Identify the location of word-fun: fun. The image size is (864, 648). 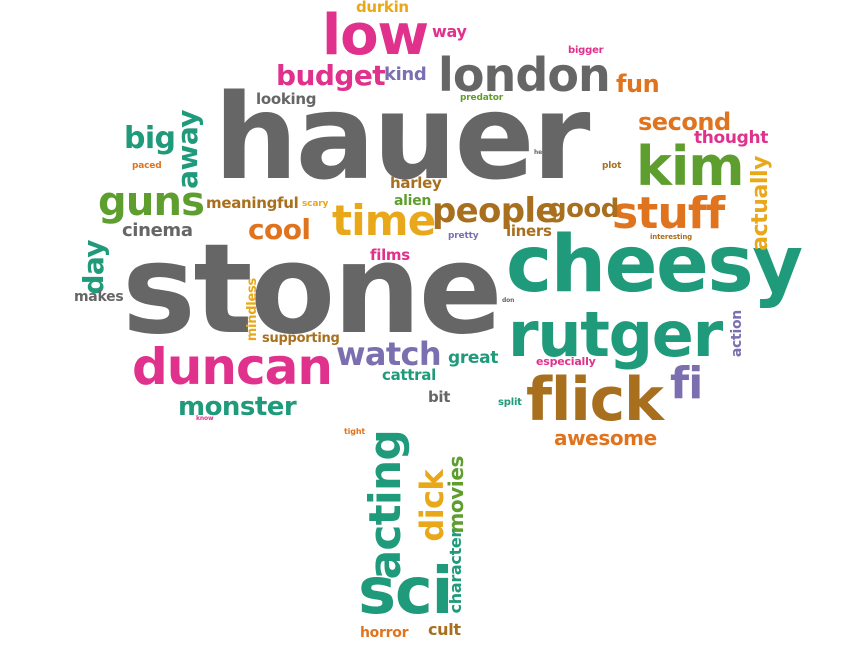
(638, 84).